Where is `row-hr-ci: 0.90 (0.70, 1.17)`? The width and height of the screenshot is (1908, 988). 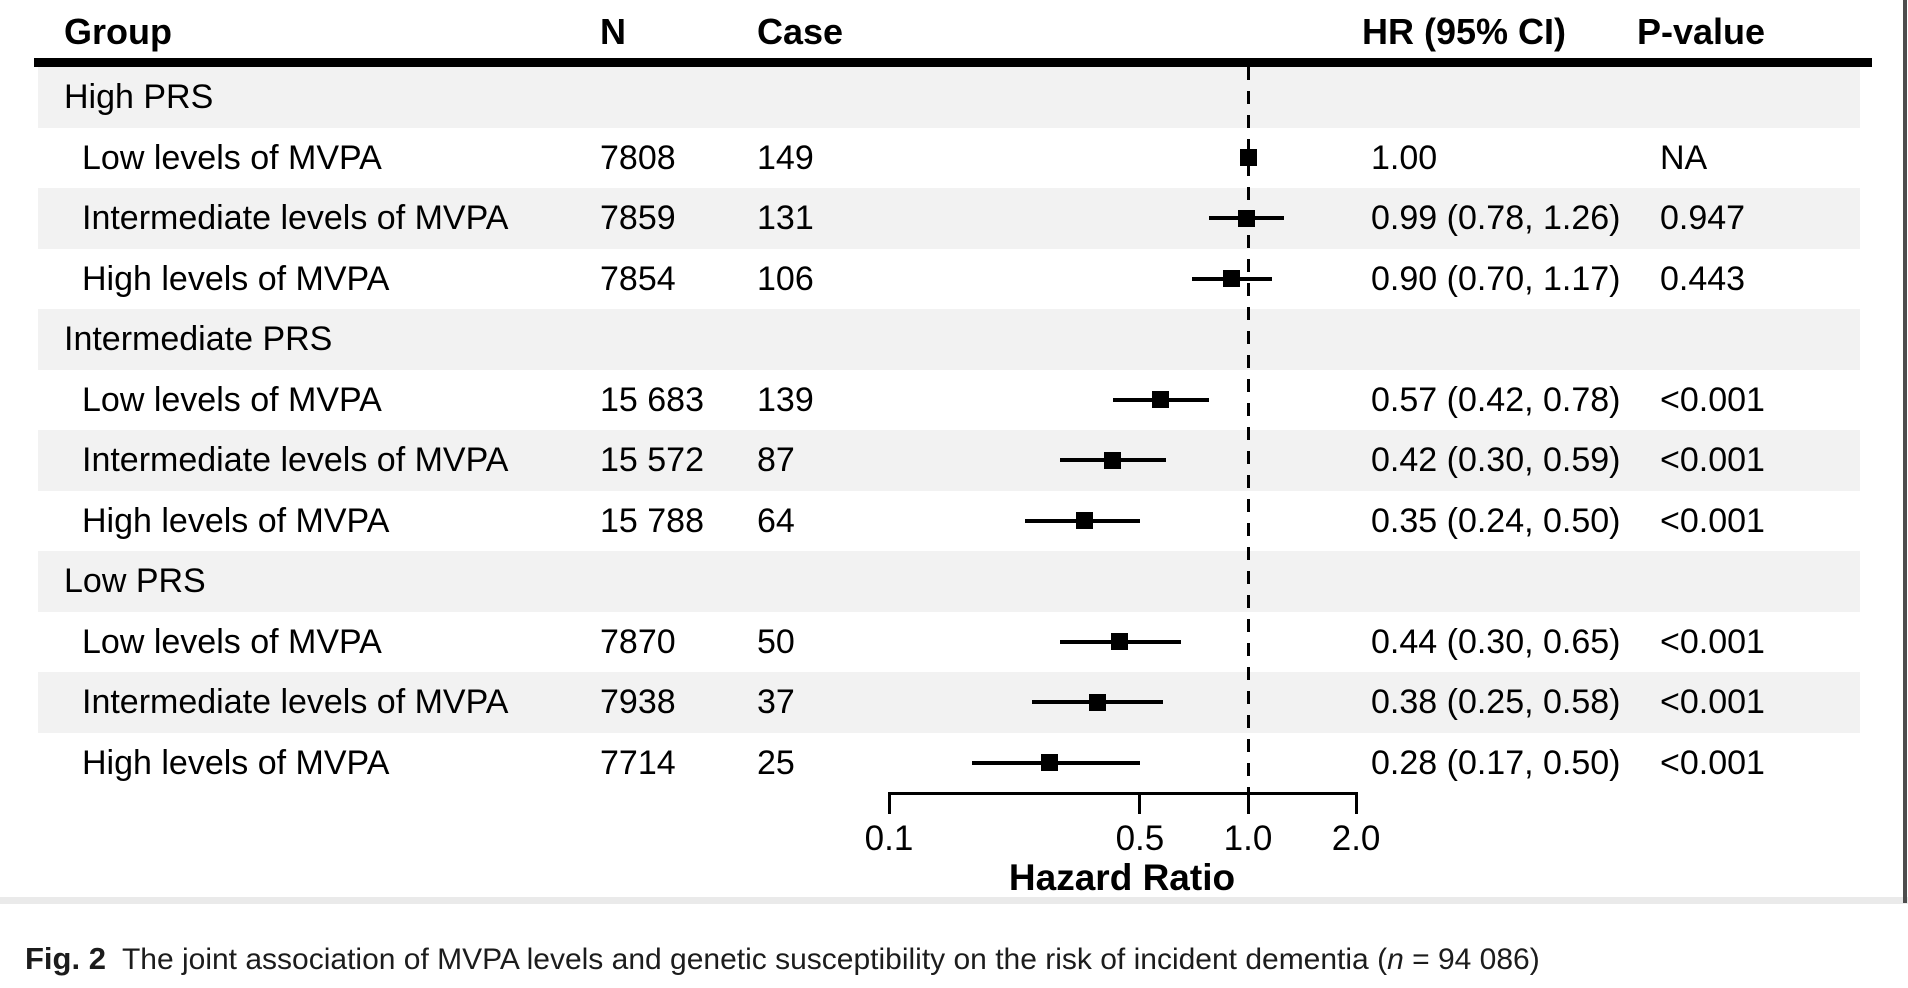 row-hr-ci: 0.90 (0.70, 1.17) is located at coordinates (1496, 278).